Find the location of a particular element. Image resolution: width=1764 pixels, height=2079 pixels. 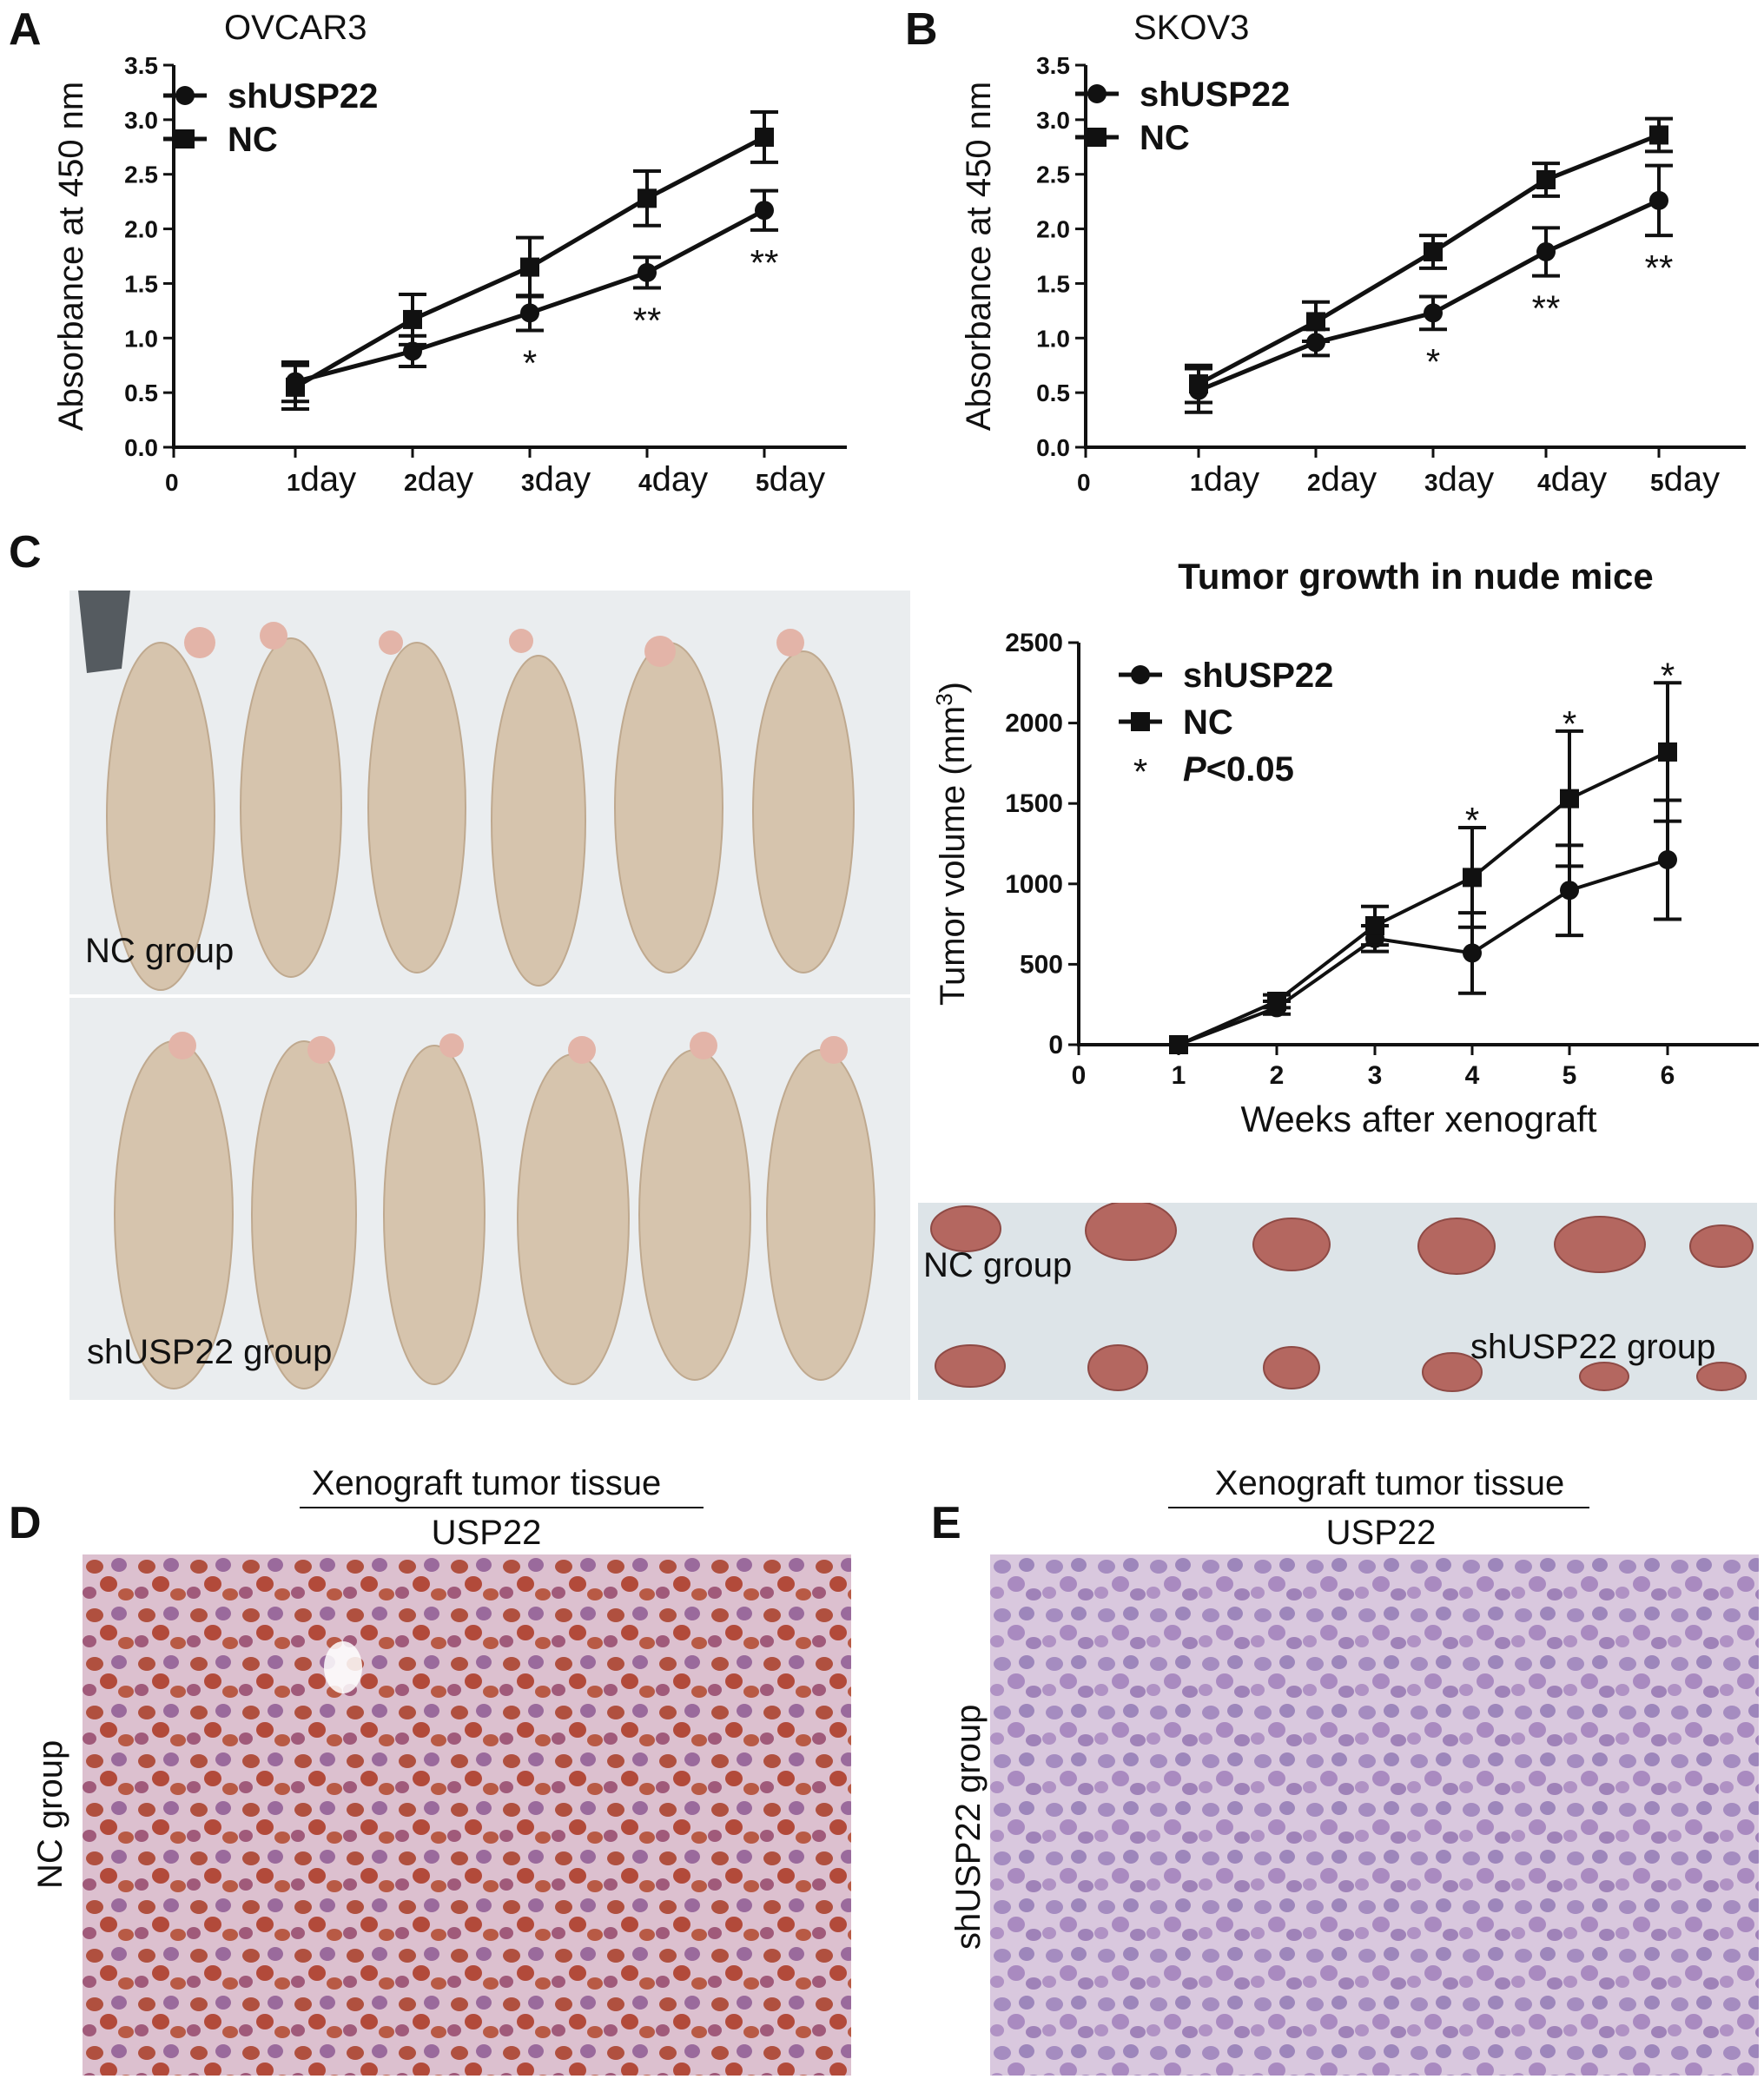

mice-illustration-sh is located at coordinates (489, 1199).